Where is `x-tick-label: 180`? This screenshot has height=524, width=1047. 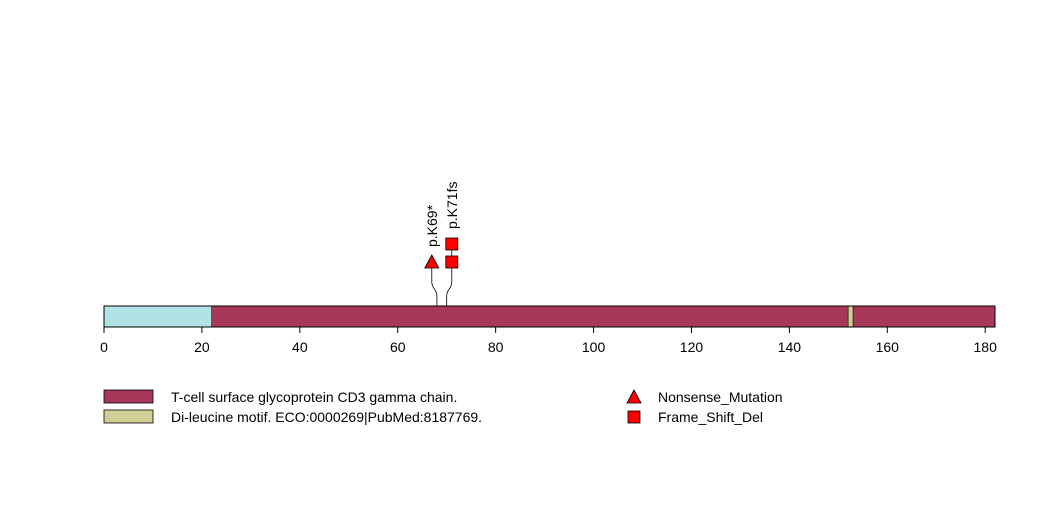
x-tick-label: 180 is located at coordinates (986, 347).